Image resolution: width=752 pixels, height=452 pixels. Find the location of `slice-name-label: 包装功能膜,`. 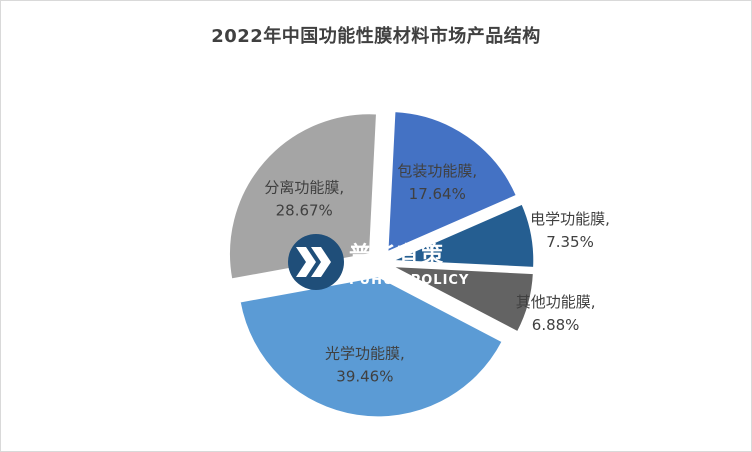

slice-name-label: 包装功能膜, is located at coordinates (437, 171).